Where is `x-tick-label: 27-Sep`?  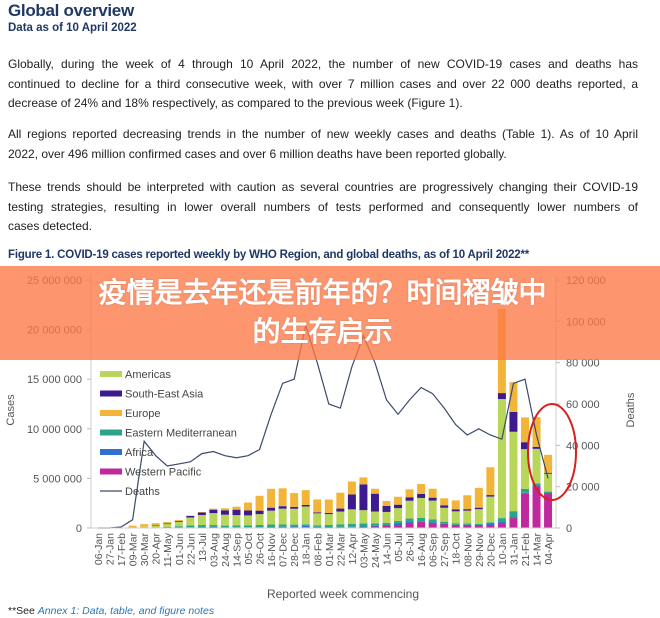
x-tick-label: 27-Sep is located at coordinates (445, 550).